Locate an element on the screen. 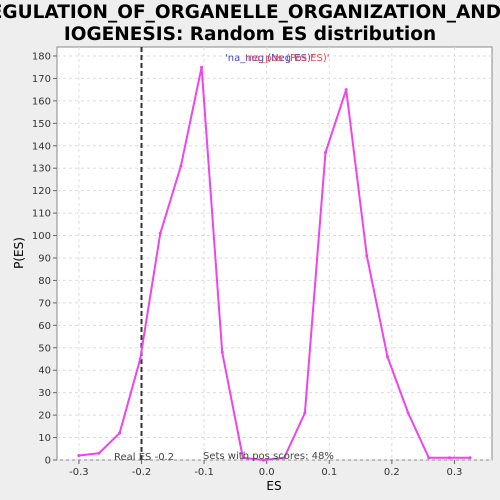 This screenshot has height=500, width=500. y-tick-label: 60 is located at coordinates (44, 326).